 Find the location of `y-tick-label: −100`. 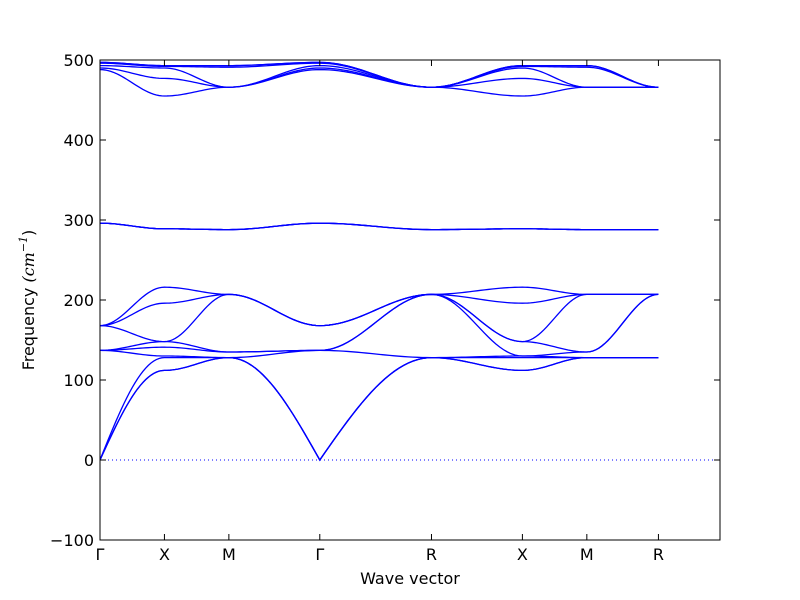

y-tick-label: −100 is located at coordinates (72, 540).